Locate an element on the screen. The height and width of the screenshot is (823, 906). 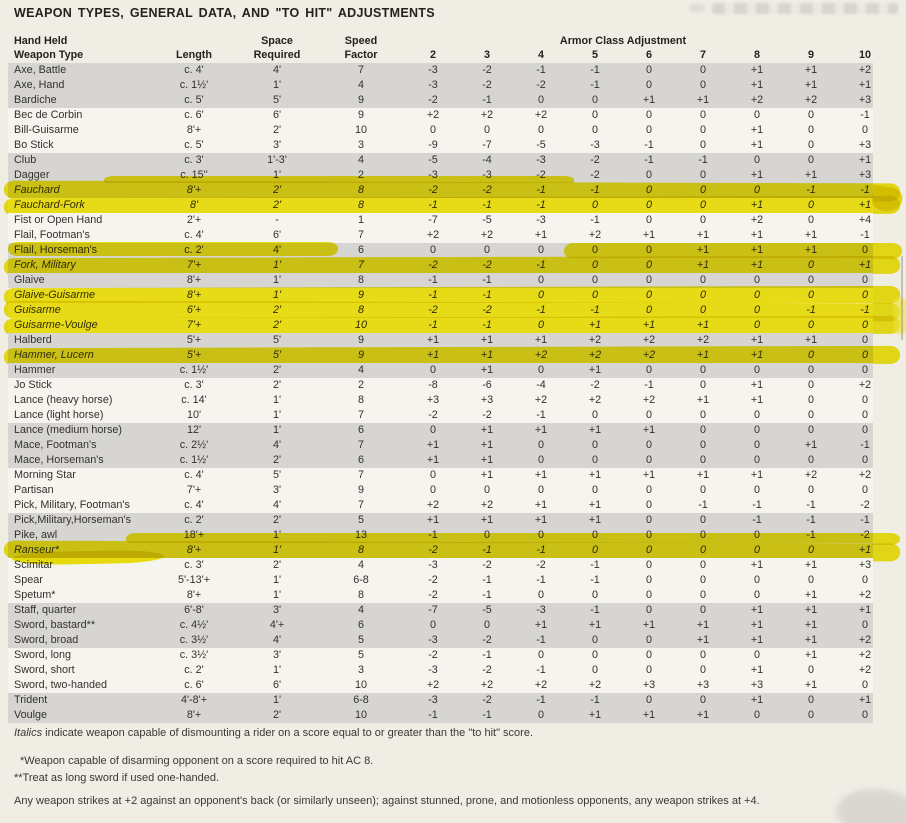
header-ac-value: 6 is located at coordinates (648, 55).